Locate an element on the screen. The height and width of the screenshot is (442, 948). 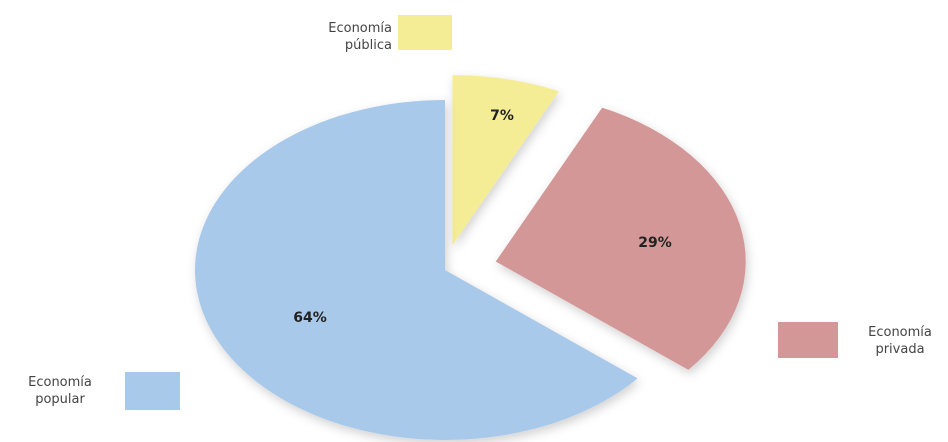
legend-label: Economía pública is located at coordinates (360, 37).